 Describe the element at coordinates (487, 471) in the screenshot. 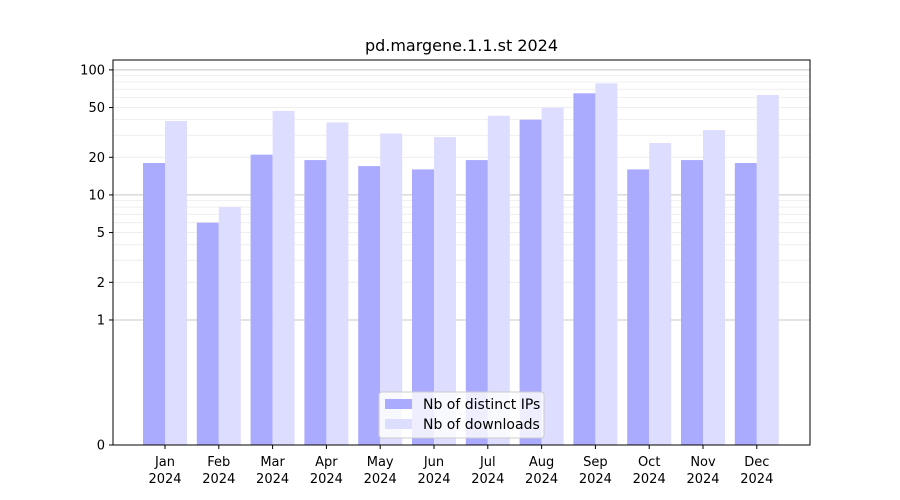

I see `x-tick-label: Jul 2024` at that location.